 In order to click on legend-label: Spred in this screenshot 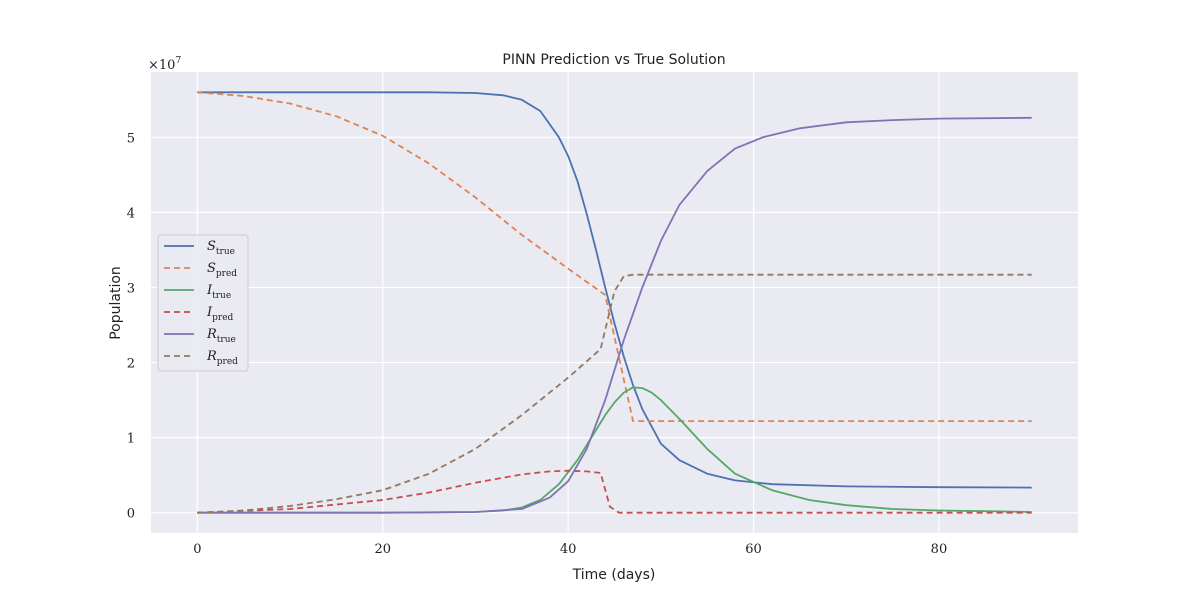, I will do `click(222, 270)`.